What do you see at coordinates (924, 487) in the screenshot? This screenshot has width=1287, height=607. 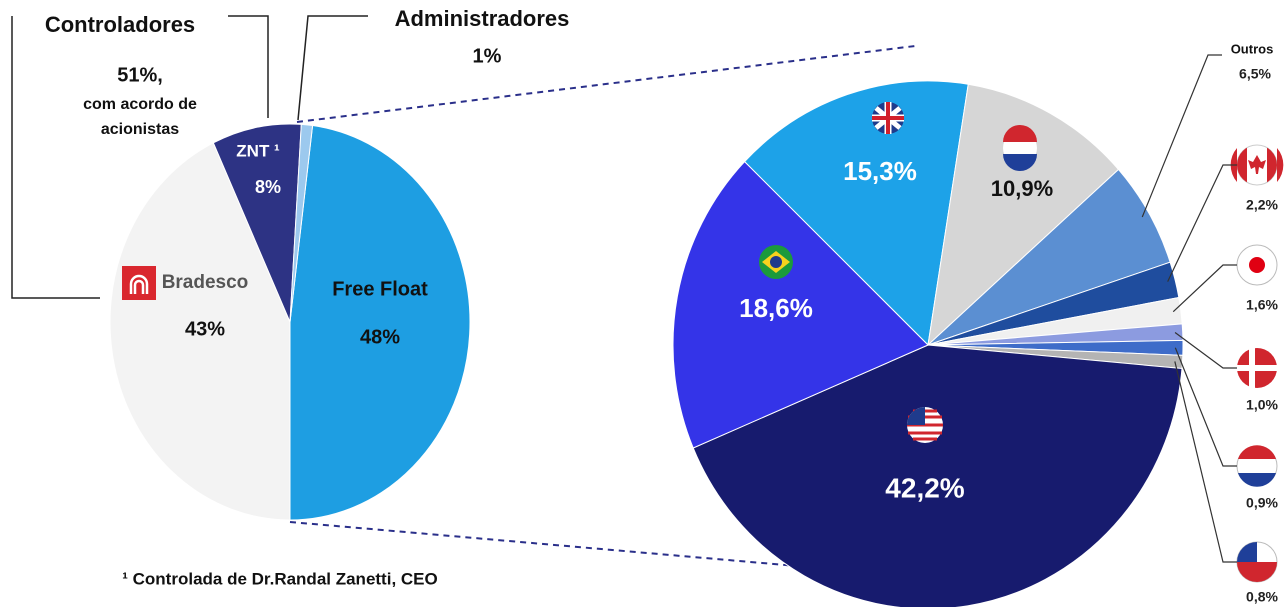 I see `slice-value-label: 42,2%` at bounding box center [924, 487].